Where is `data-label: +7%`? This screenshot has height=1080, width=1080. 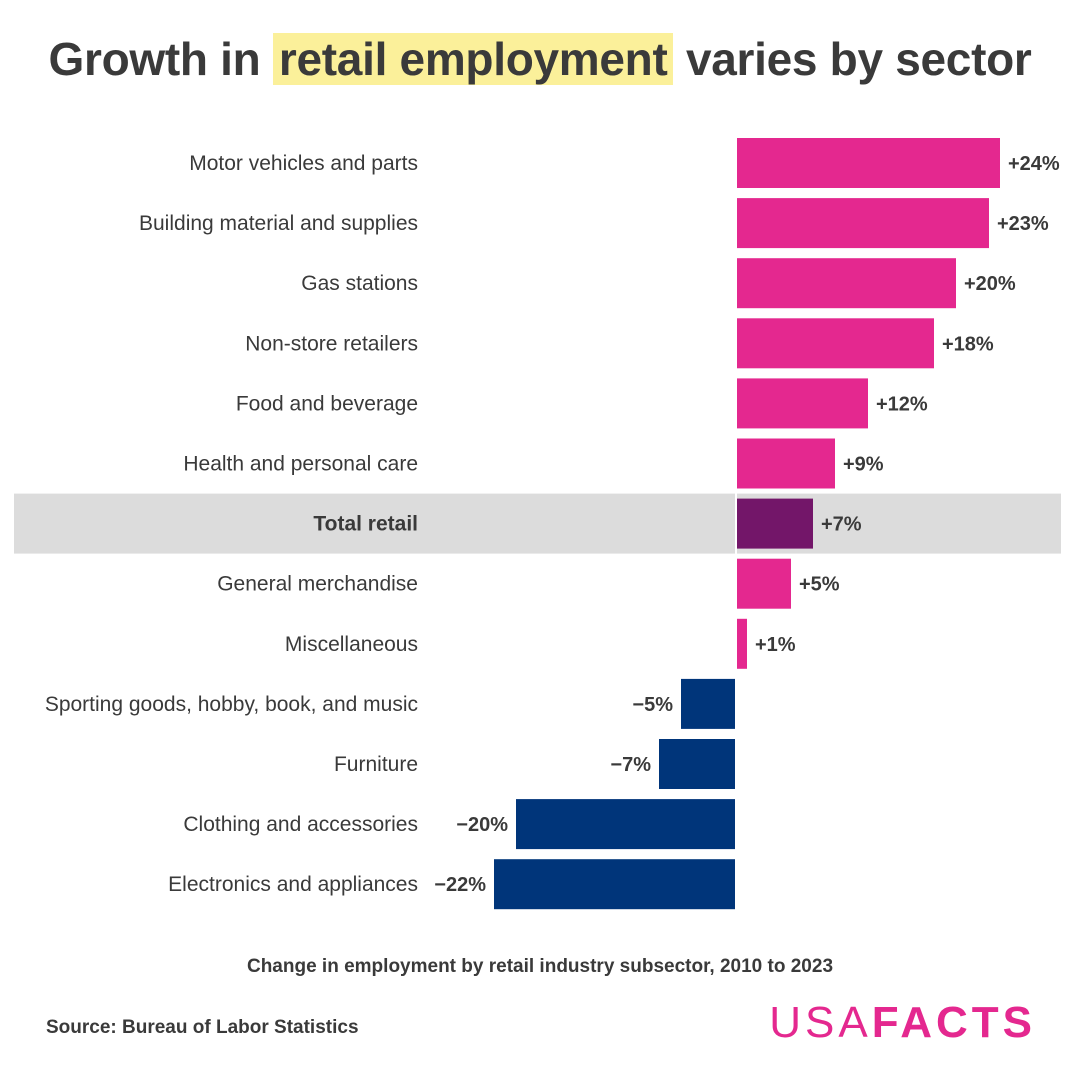
data-label: +7% is located at coordinates (841, 525).